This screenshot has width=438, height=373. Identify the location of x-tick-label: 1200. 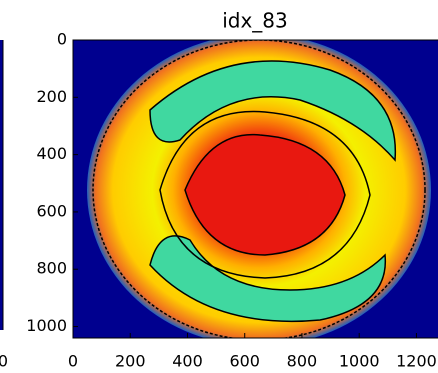
(416, 361).